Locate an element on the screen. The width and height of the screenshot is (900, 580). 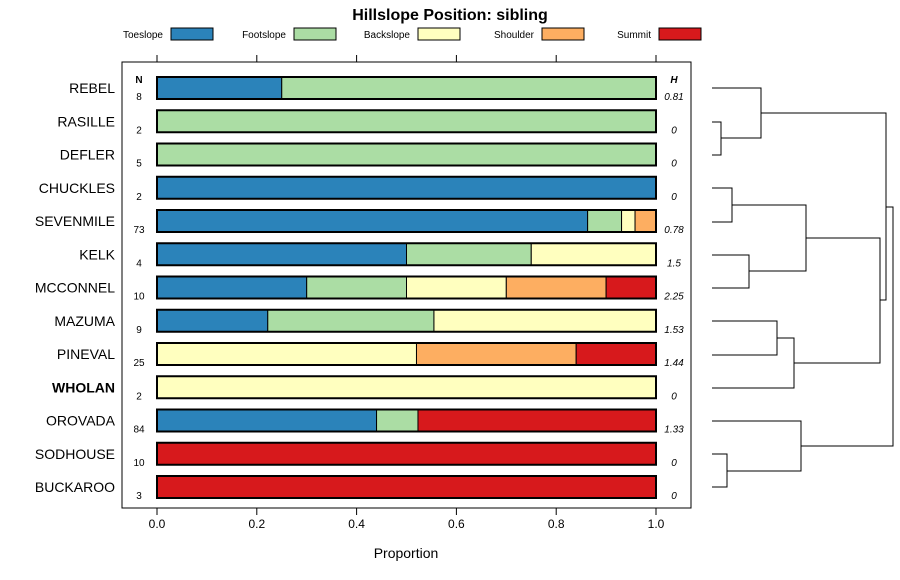
row-label: RASILLE is located at coordinates (86, 121).